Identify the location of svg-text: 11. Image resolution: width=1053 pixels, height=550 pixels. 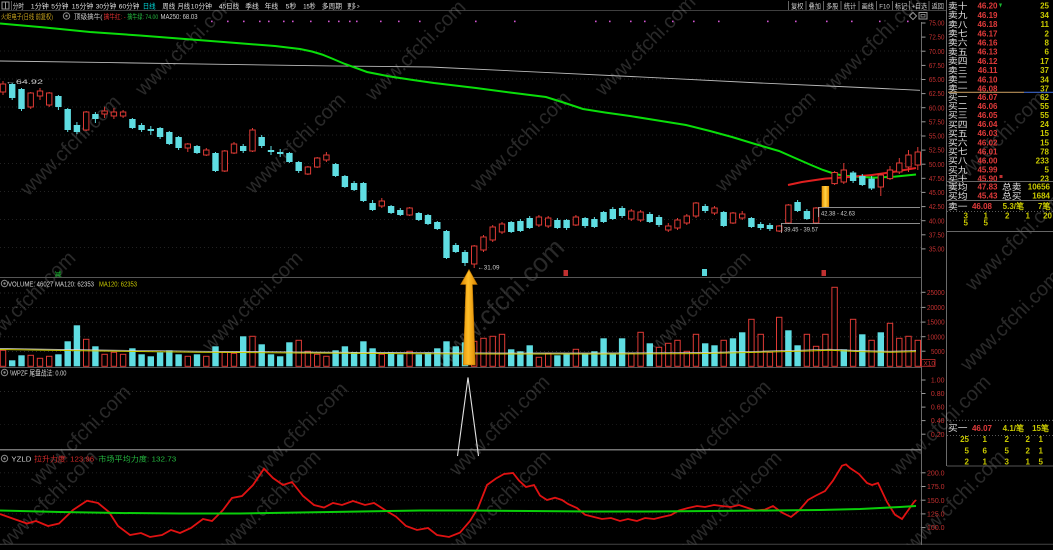
(1045, 24).